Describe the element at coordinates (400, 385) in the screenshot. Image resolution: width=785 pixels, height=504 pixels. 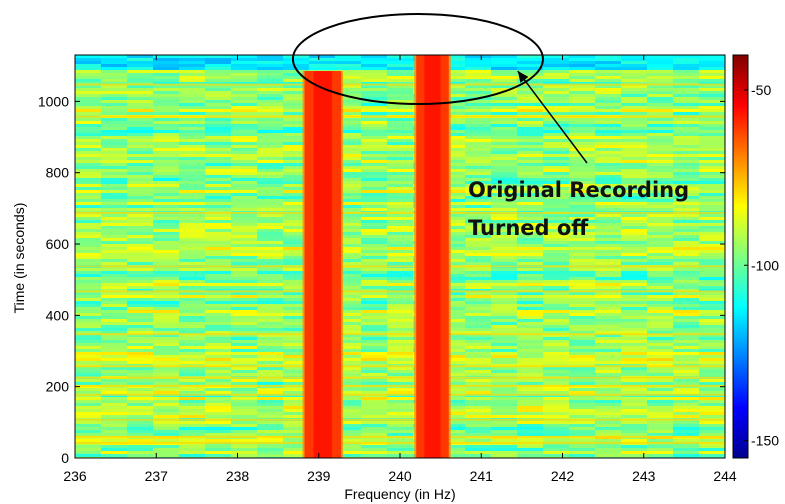
I see `streak-line` at that location.